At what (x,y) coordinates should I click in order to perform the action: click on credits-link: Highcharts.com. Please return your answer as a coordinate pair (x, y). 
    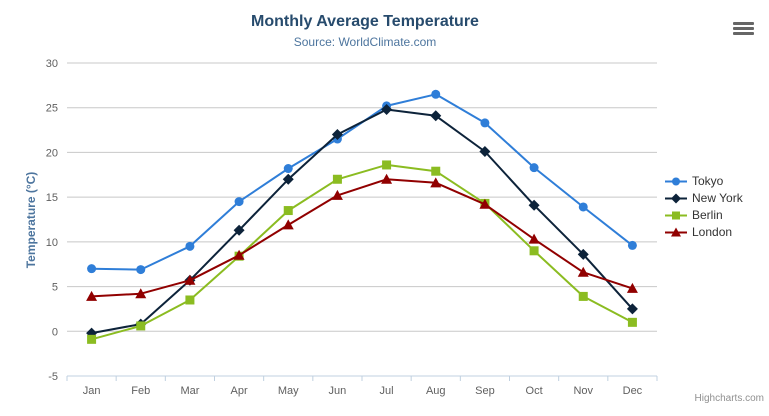
    Looking at the image, I should click on (729, 398).